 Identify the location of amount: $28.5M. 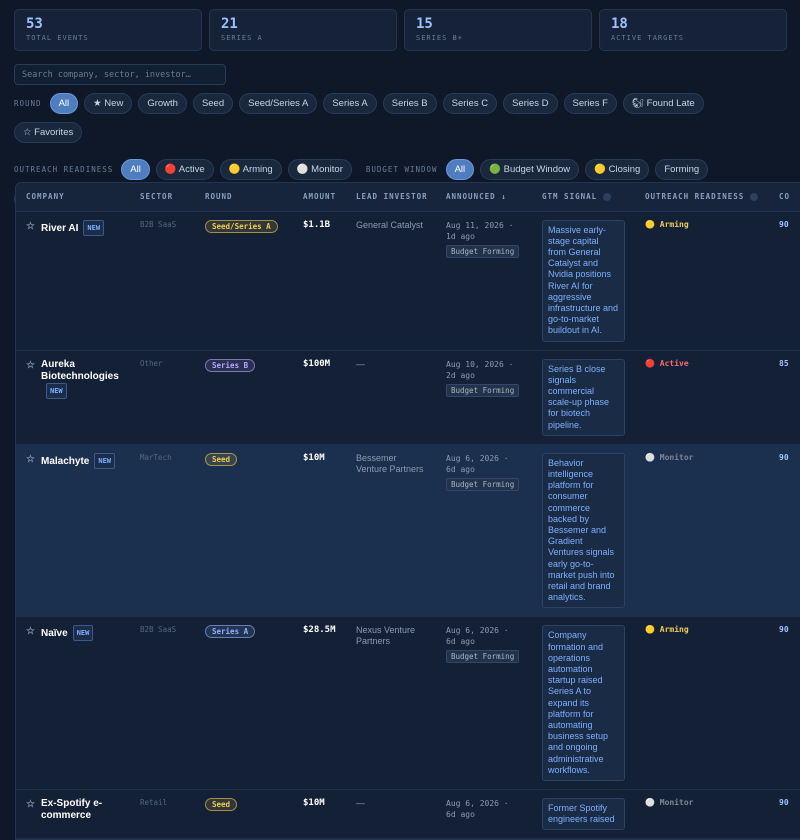
(319, 630).